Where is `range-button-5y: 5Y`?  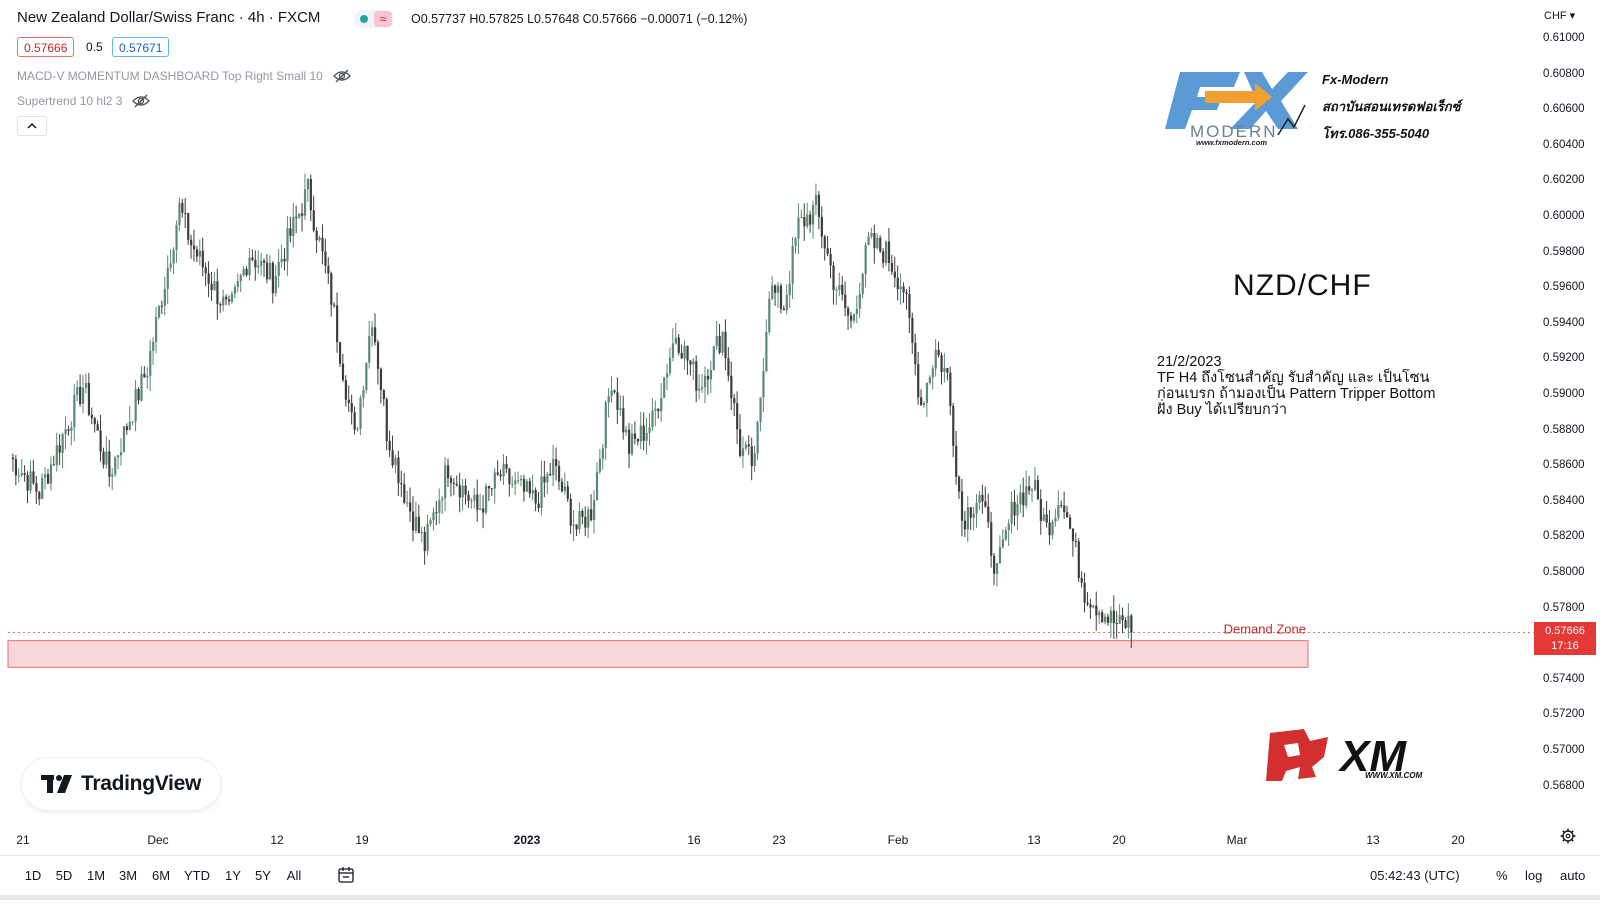 range-button-5y: 5Y is located at coordinates (263, 875).